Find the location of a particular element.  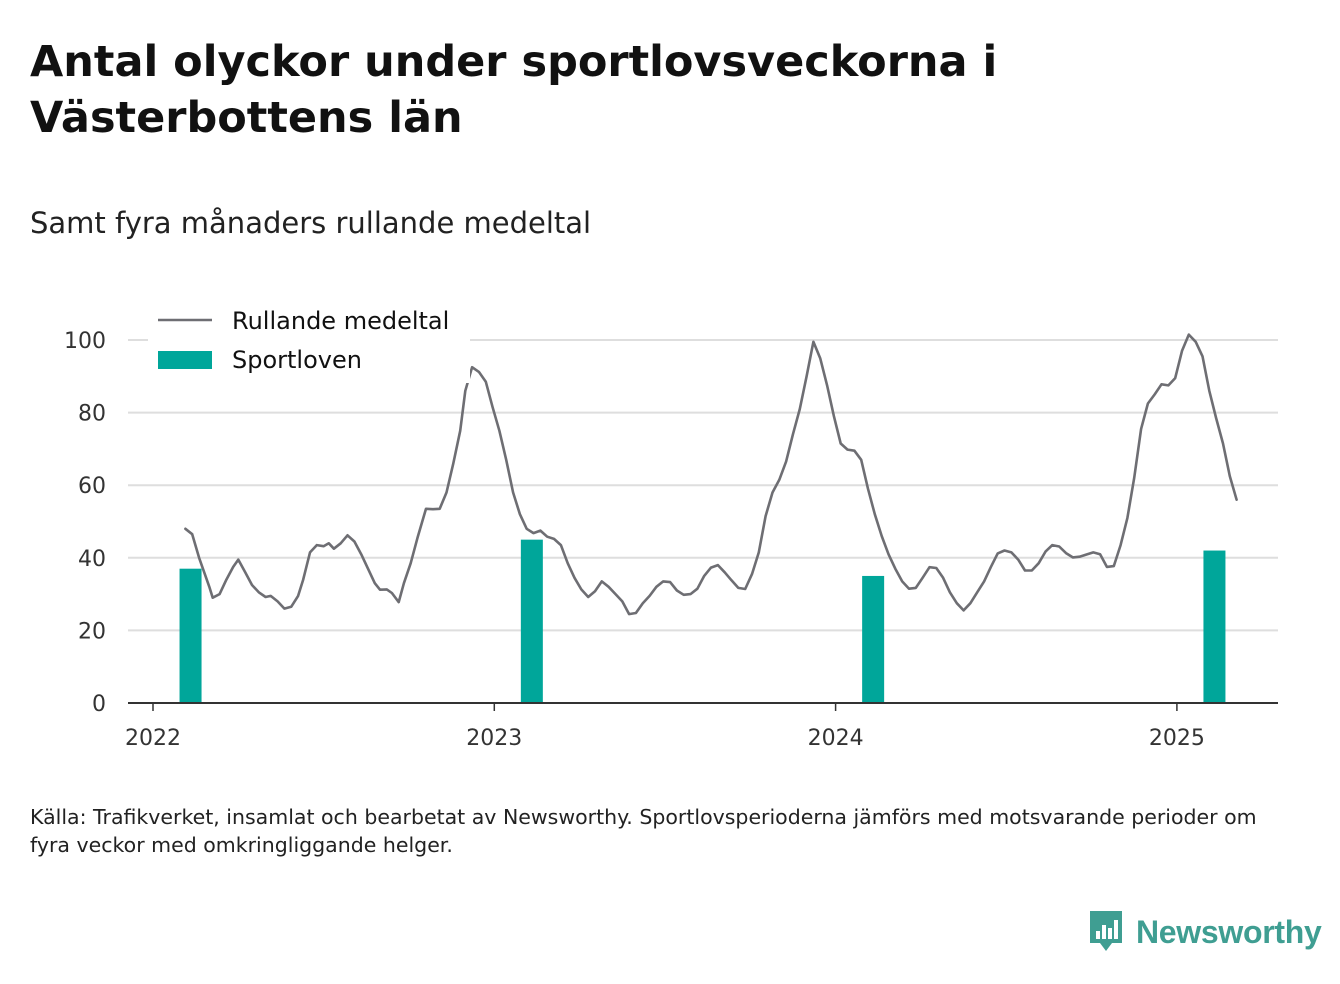

x-tick-label-2022: 2022 is located at coordinates (153, 738).